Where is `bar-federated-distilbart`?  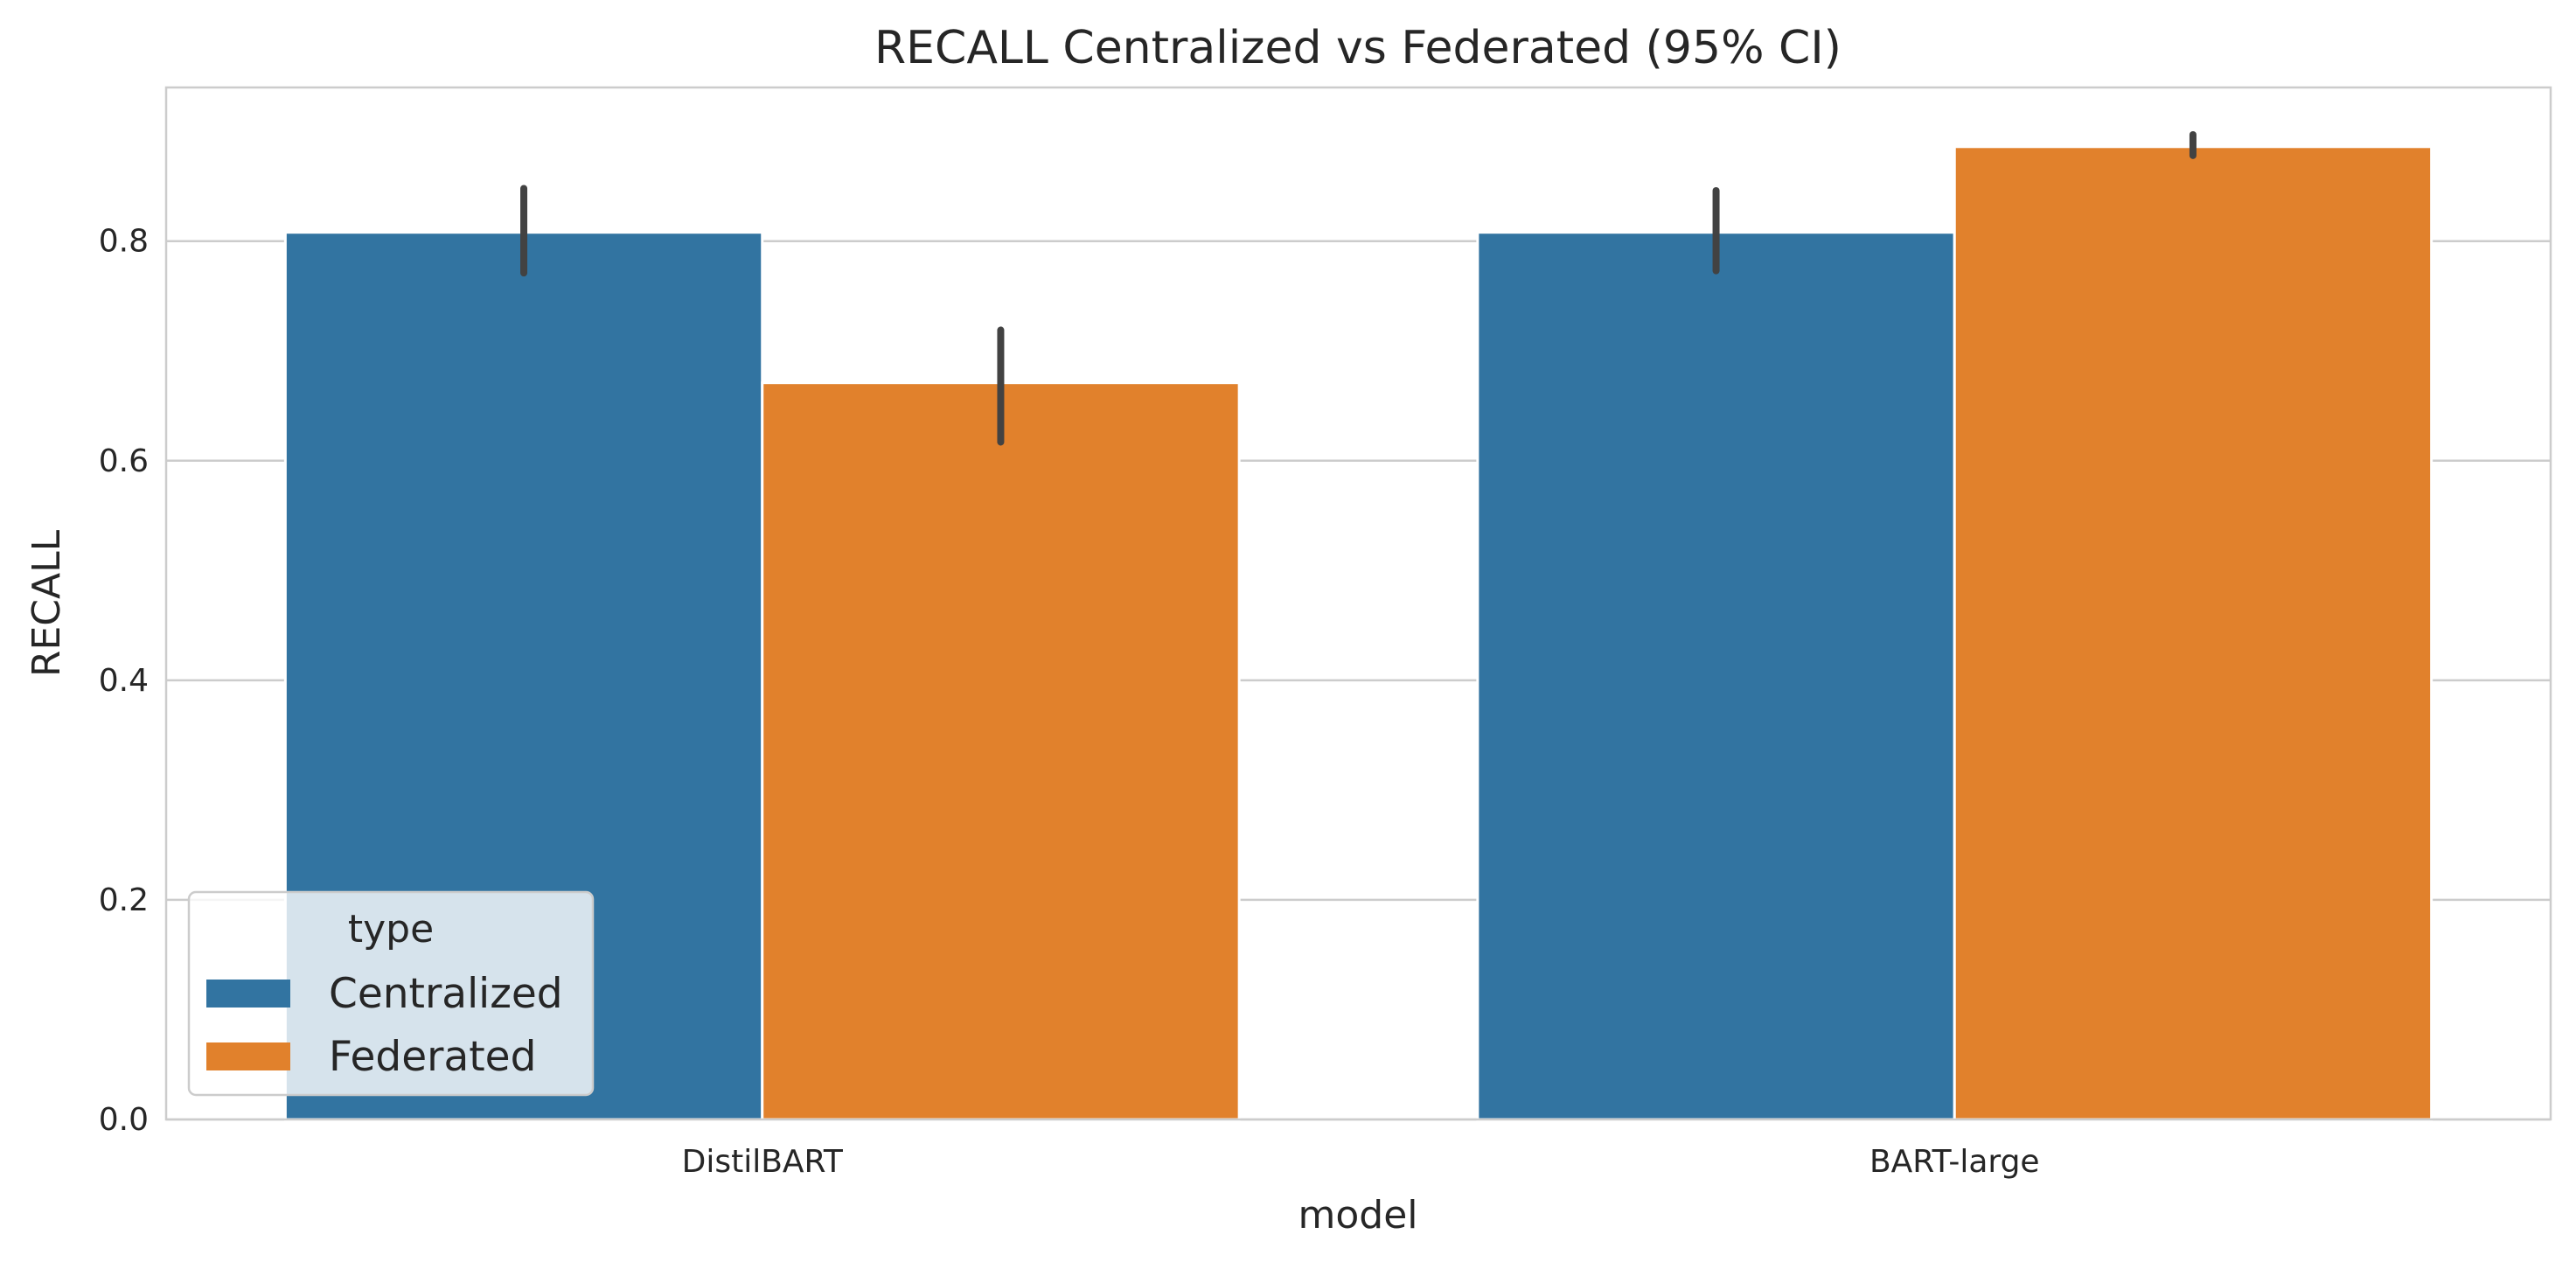 bar-federated-distilbart is located at coordinates (1001, 751).